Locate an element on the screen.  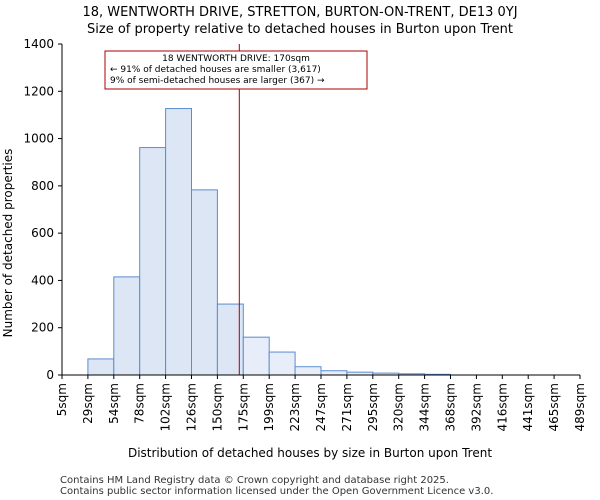
x-tick-label-295sqm: 295sqm is located at coordinates (373, 407).